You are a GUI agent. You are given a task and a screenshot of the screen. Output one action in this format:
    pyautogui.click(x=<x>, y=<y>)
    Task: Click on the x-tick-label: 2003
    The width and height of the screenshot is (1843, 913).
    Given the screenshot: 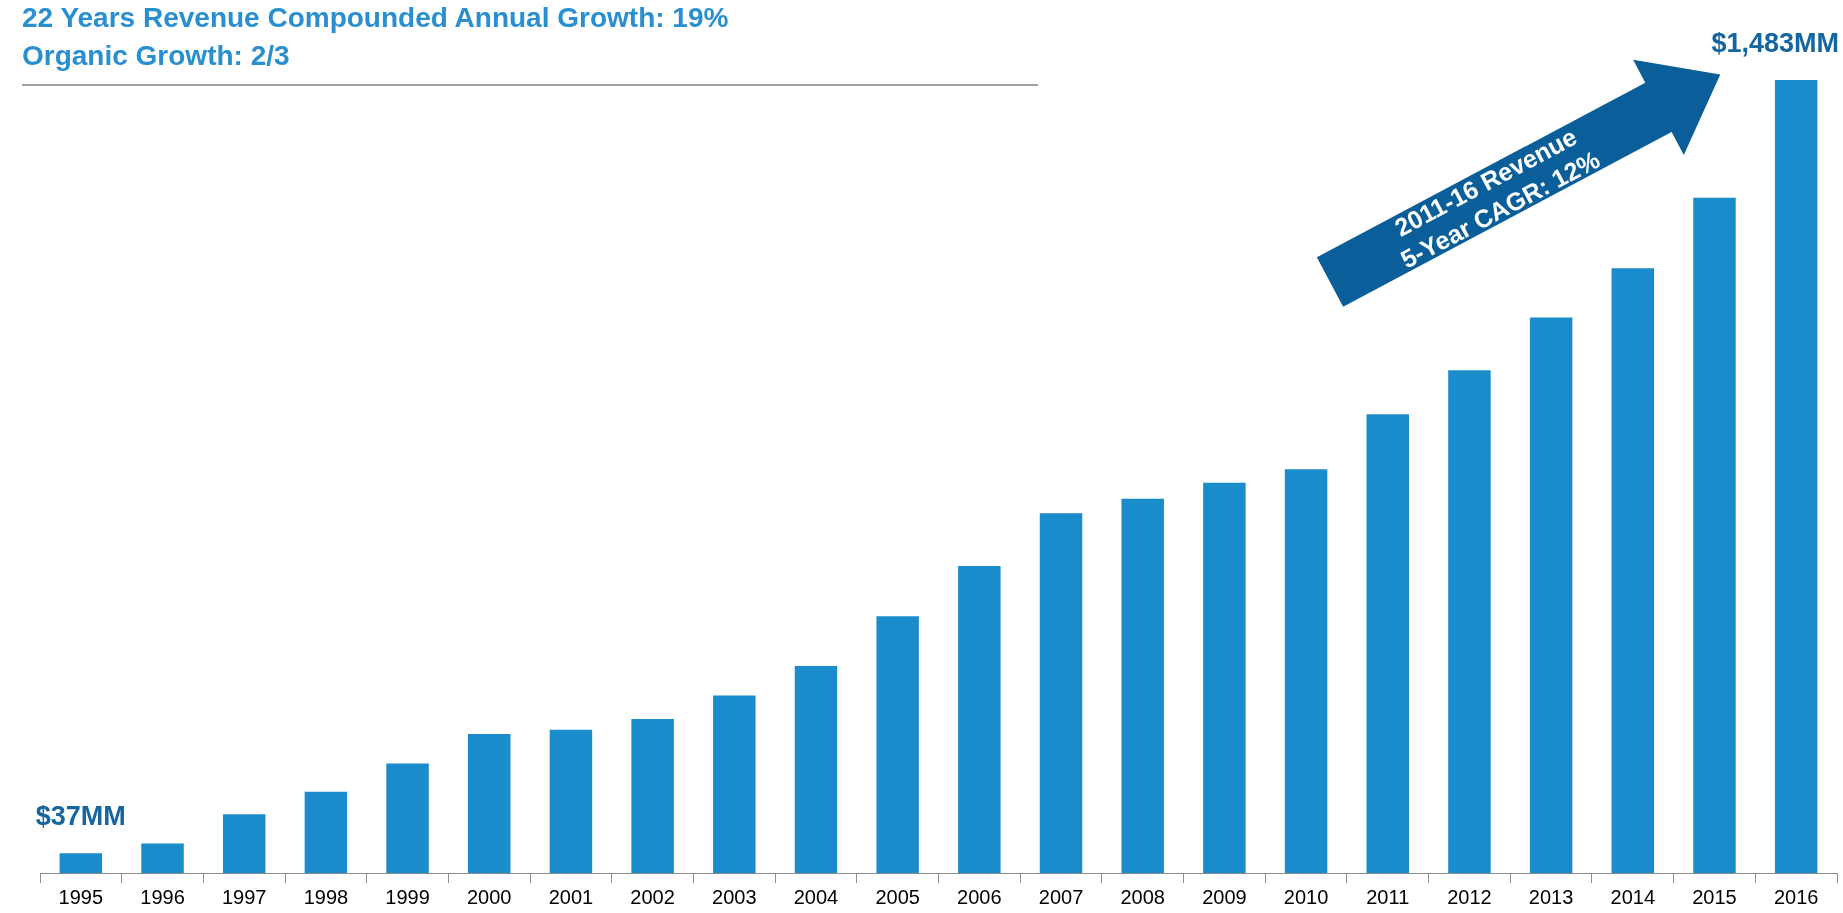 What is the action you would take?
    pyautogui.click(x=734, y=896)
    